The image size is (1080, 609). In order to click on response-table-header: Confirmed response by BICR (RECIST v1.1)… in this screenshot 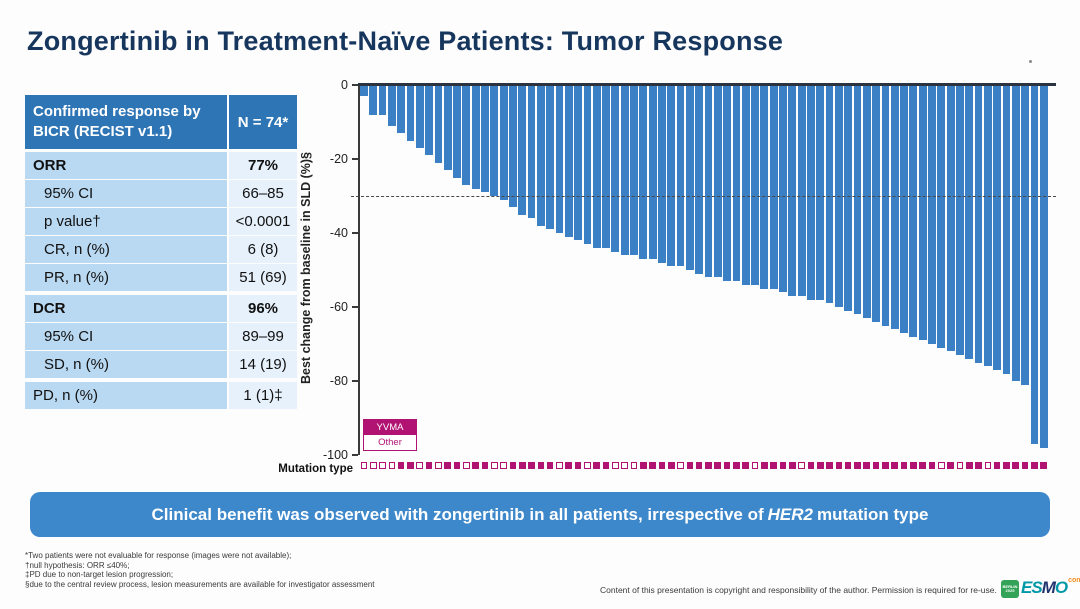, I will do `click(161, 122)`.